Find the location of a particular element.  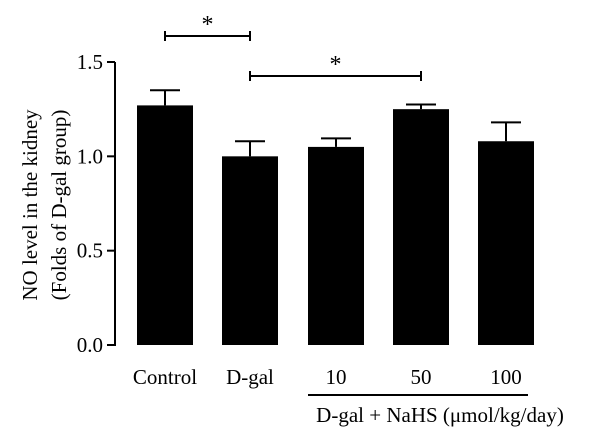

x-tick-label: 10 is located at coordinates (336, 377).